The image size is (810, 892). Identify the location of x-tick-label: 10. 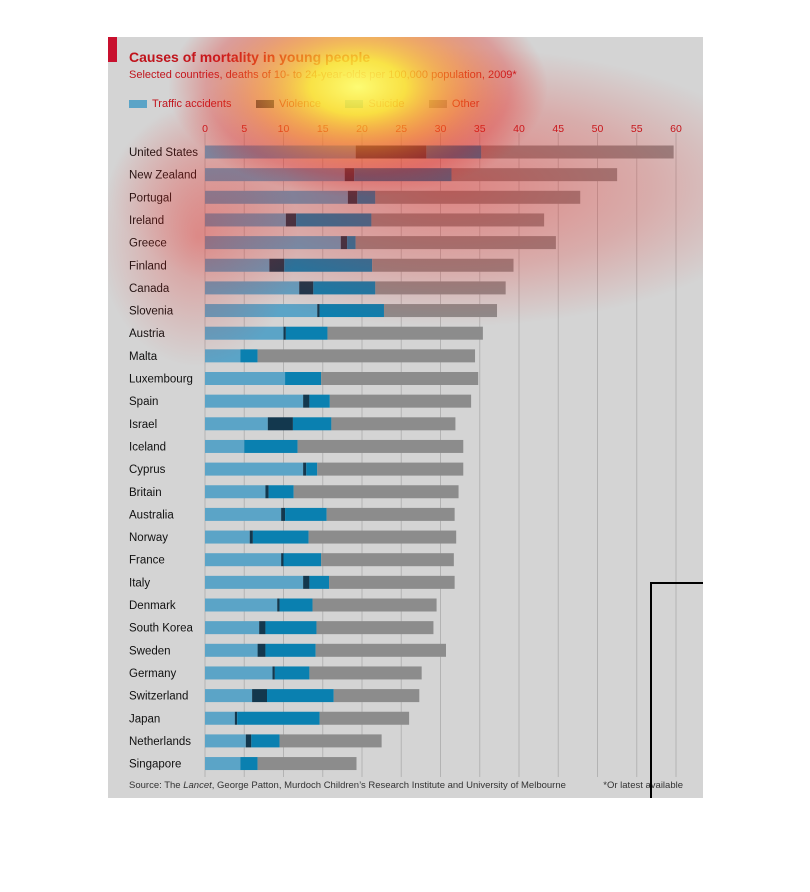
(284, 129).